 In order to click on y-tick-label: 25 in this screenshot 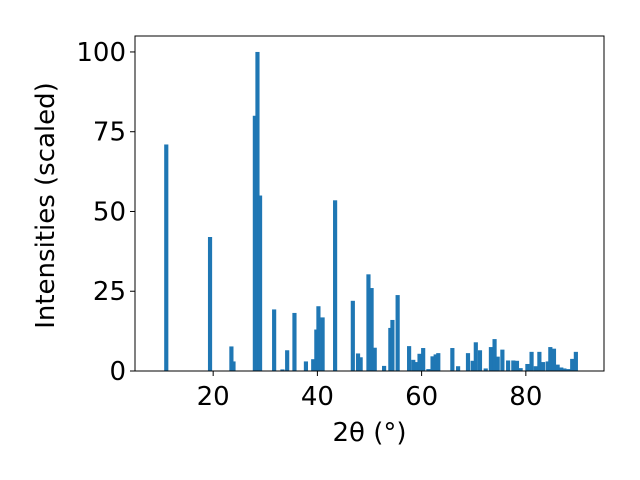, I will do `click(109, 292)`.